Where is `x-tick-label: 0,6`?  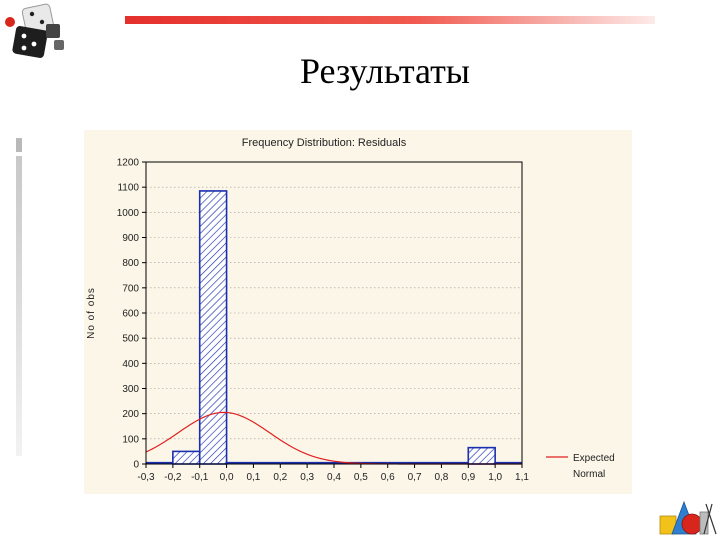
x-tick-label: 0,6 is located at coordinates (388, 477).